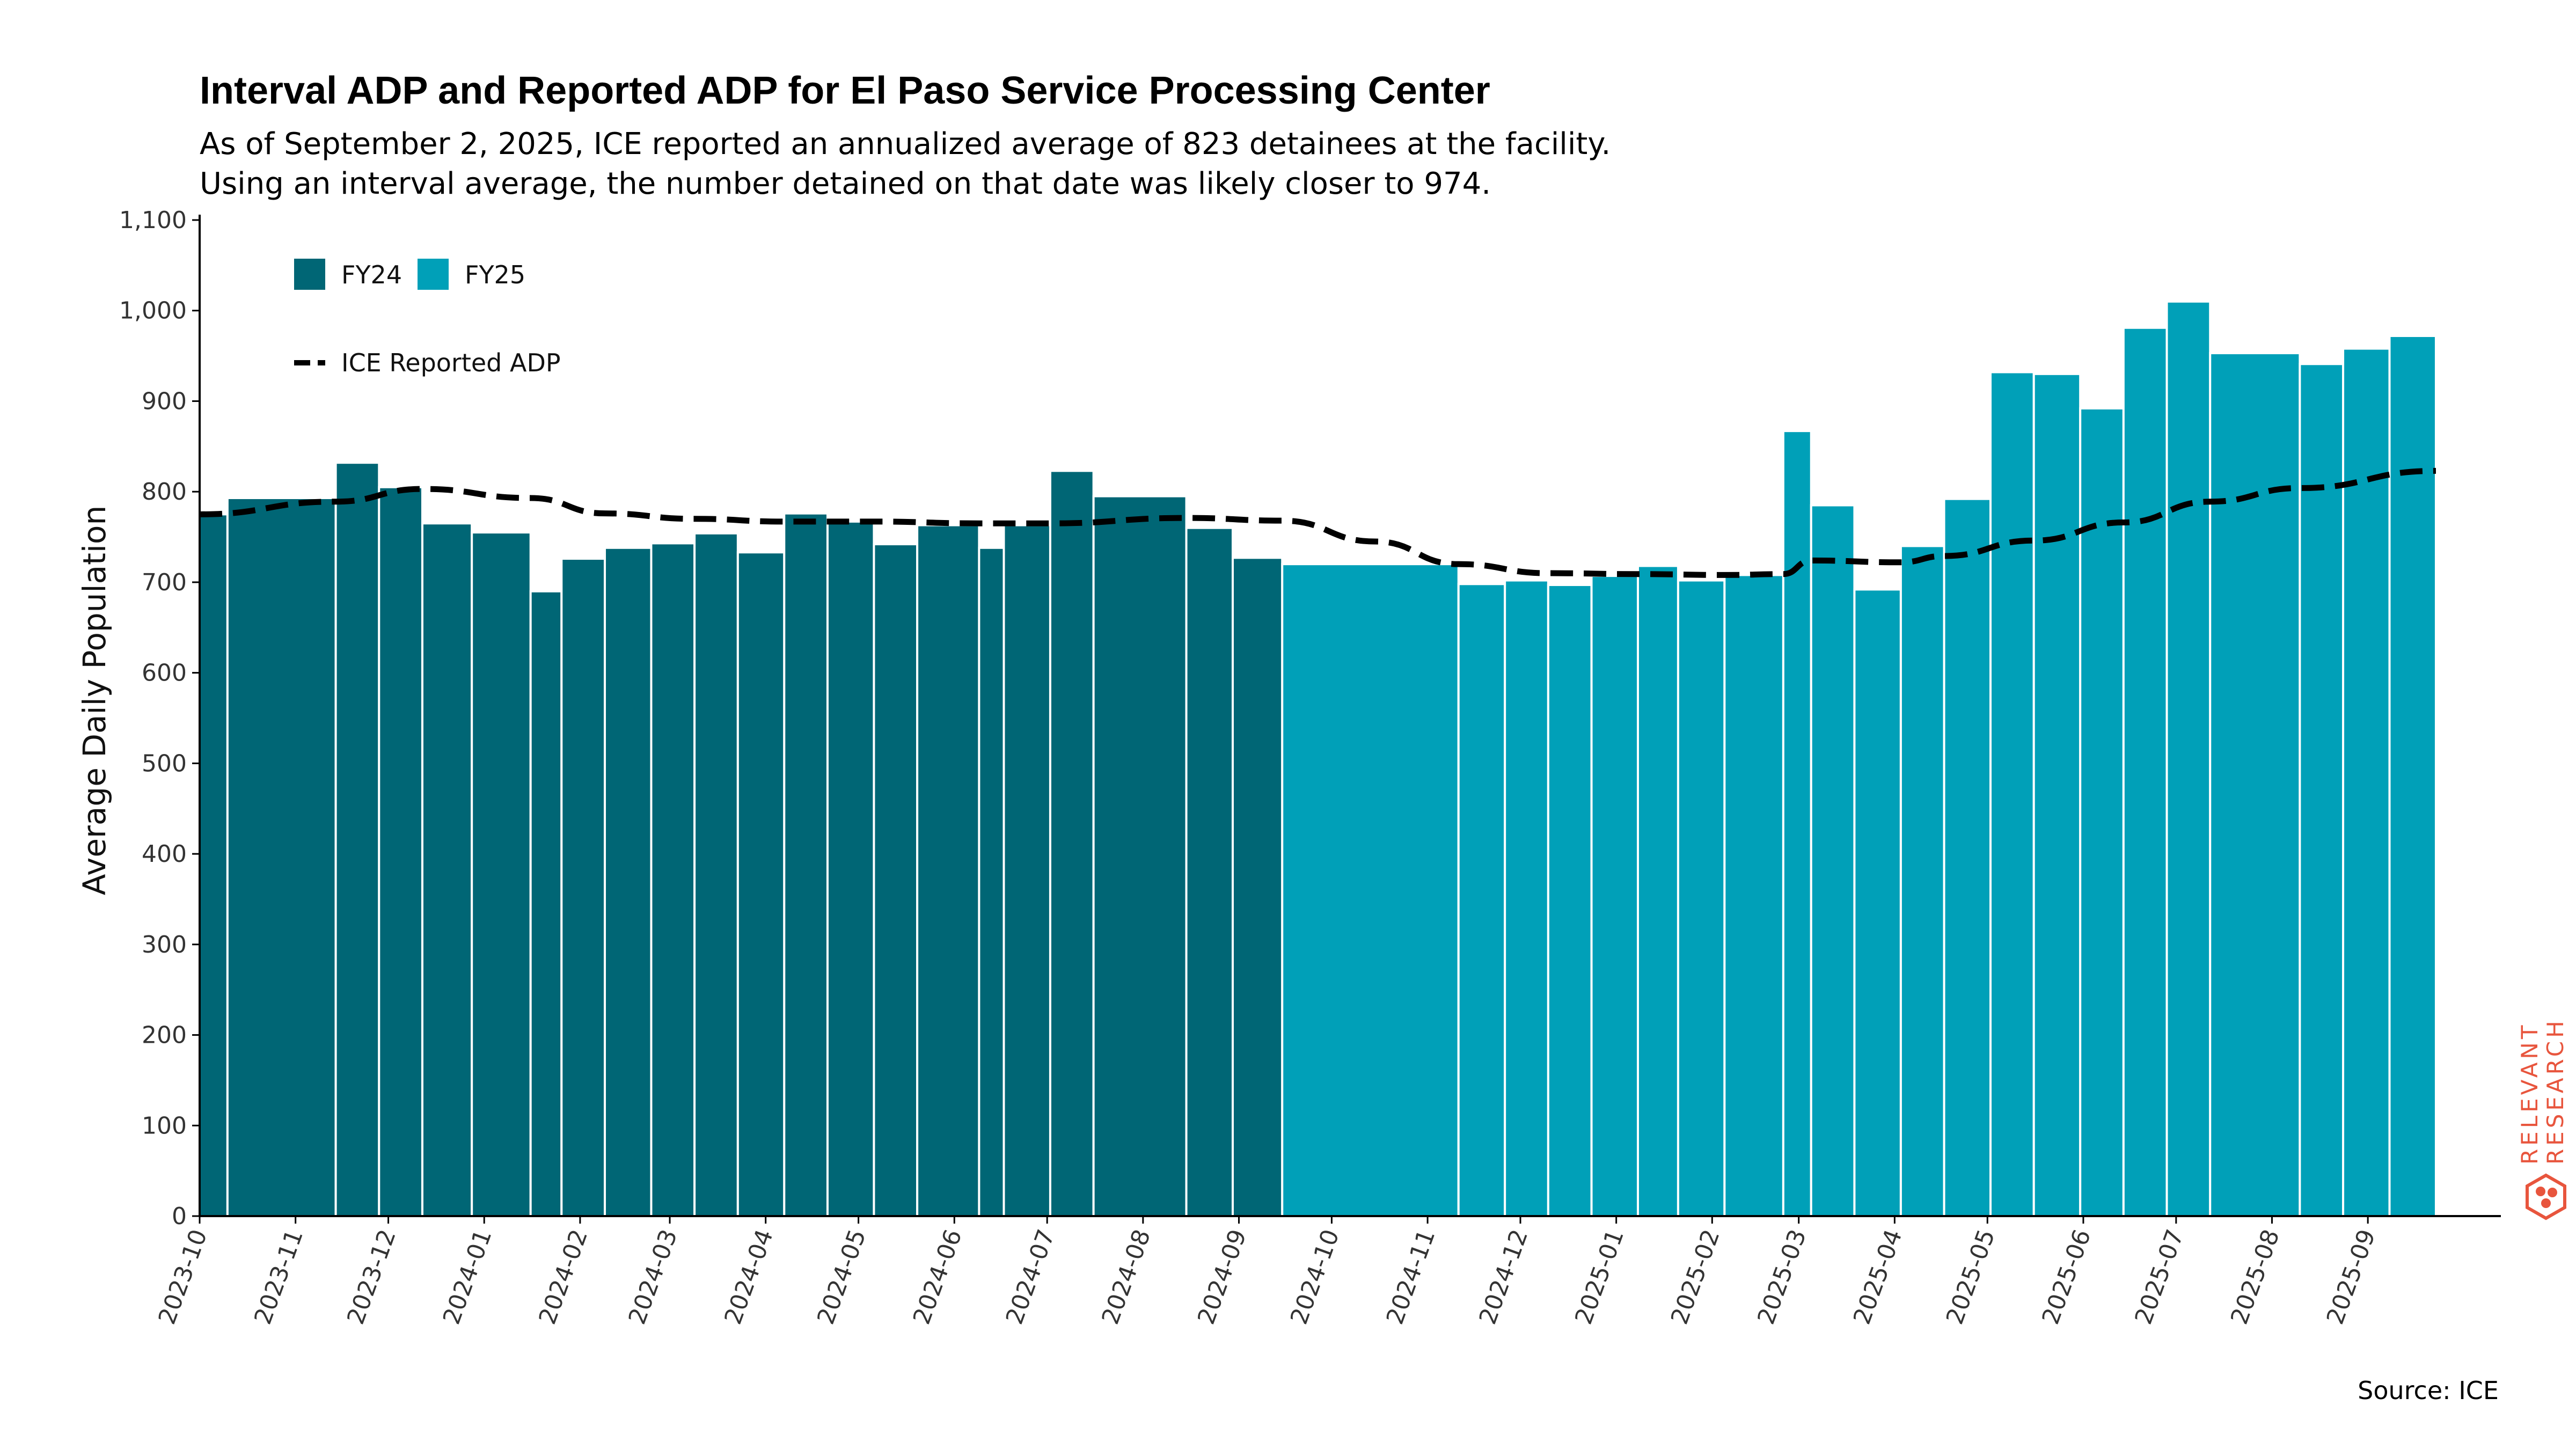  Describe the element at coordinates (371, 1277) in the screenshot. I see `x-tick-label: 2023-12` at that location.